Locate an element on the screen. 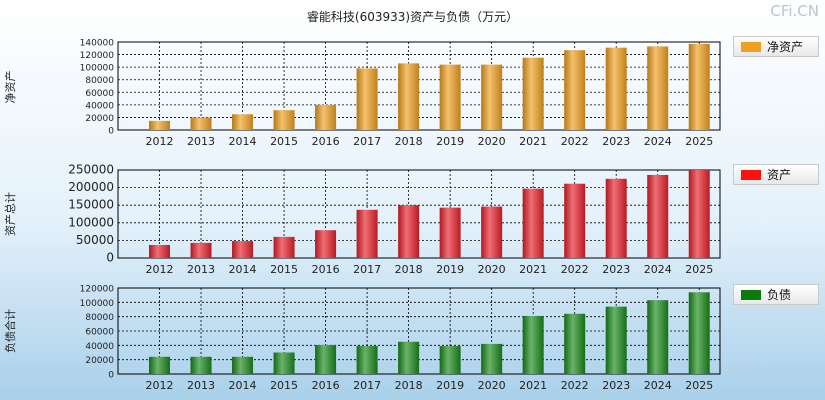 The height and width of the screenshot is (400, 825). bar-liabilities-2018 is located at coordinates (409, 357).